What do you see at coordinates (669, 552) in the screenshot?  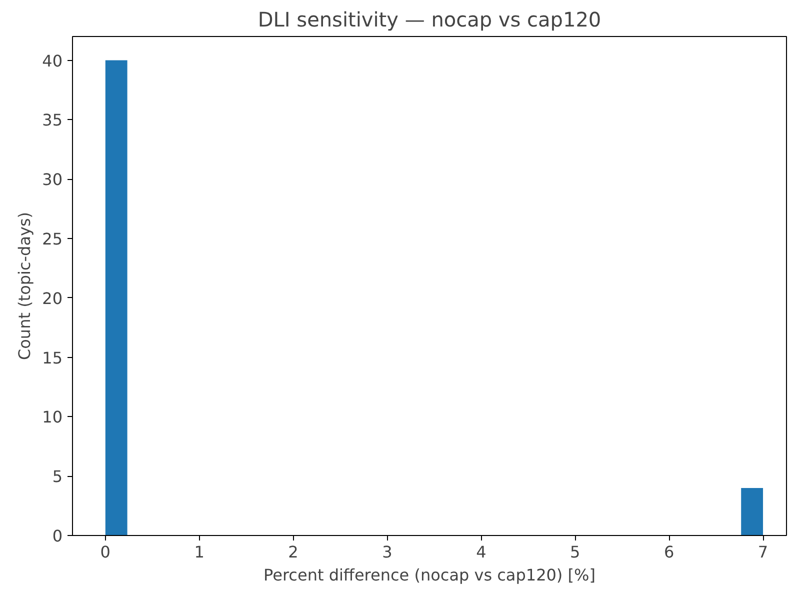 I see `x-tick-label: 6` at bounding box center [669, 552].